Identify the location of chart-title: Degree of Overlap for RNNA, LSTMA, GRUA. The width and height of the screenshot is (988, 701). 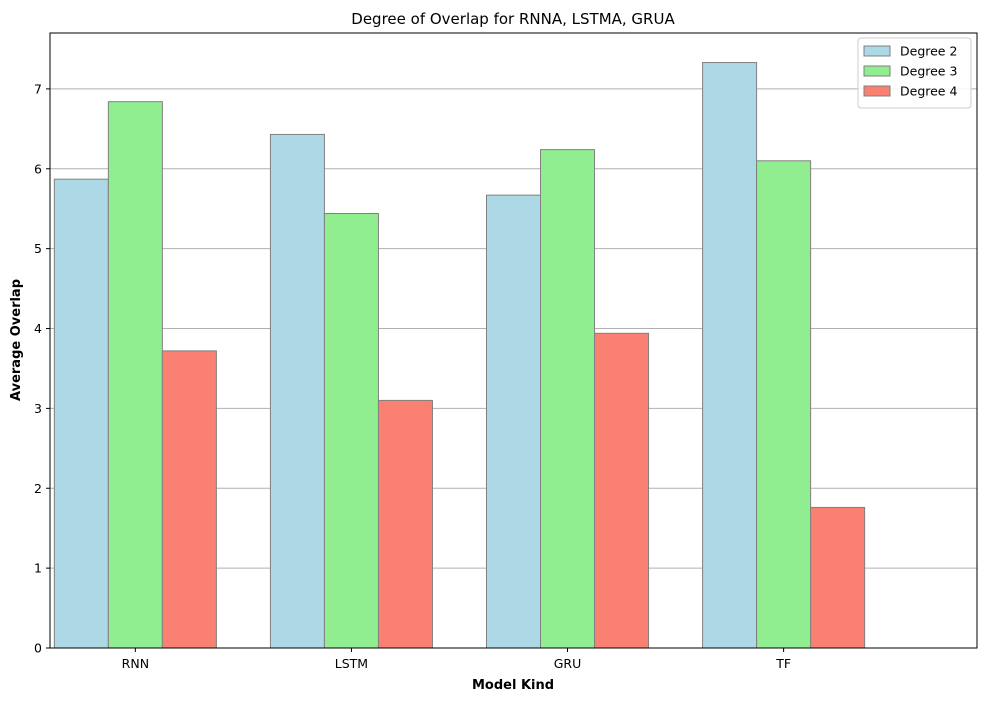
(513, 19).